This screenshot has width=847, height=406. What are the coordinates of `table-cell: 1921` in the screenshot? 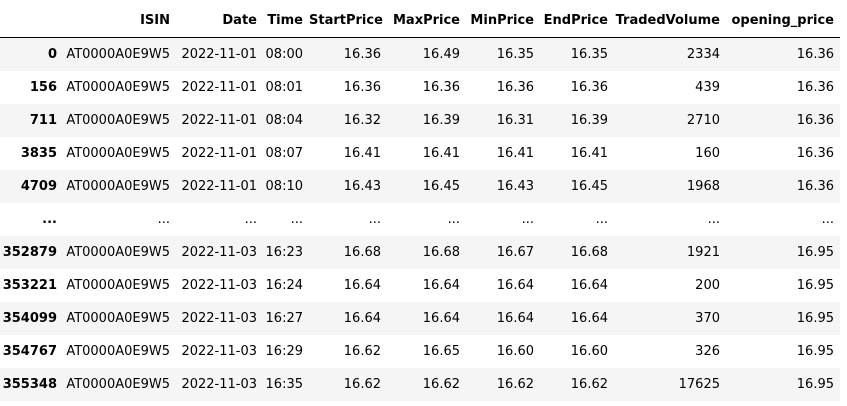 It's located at (703, 252).